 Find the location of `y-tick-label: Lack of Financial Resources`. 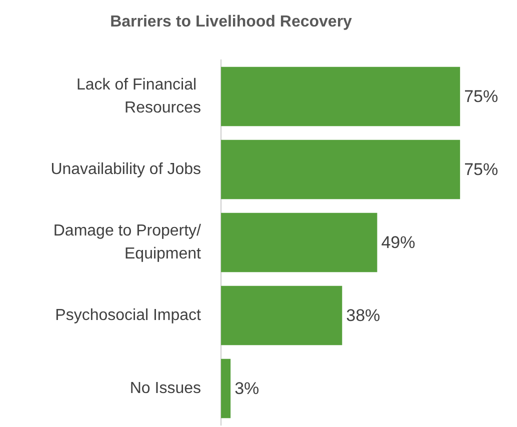

y-tick-label: Lack of Financial Resources is located at coordinates (138, 96).